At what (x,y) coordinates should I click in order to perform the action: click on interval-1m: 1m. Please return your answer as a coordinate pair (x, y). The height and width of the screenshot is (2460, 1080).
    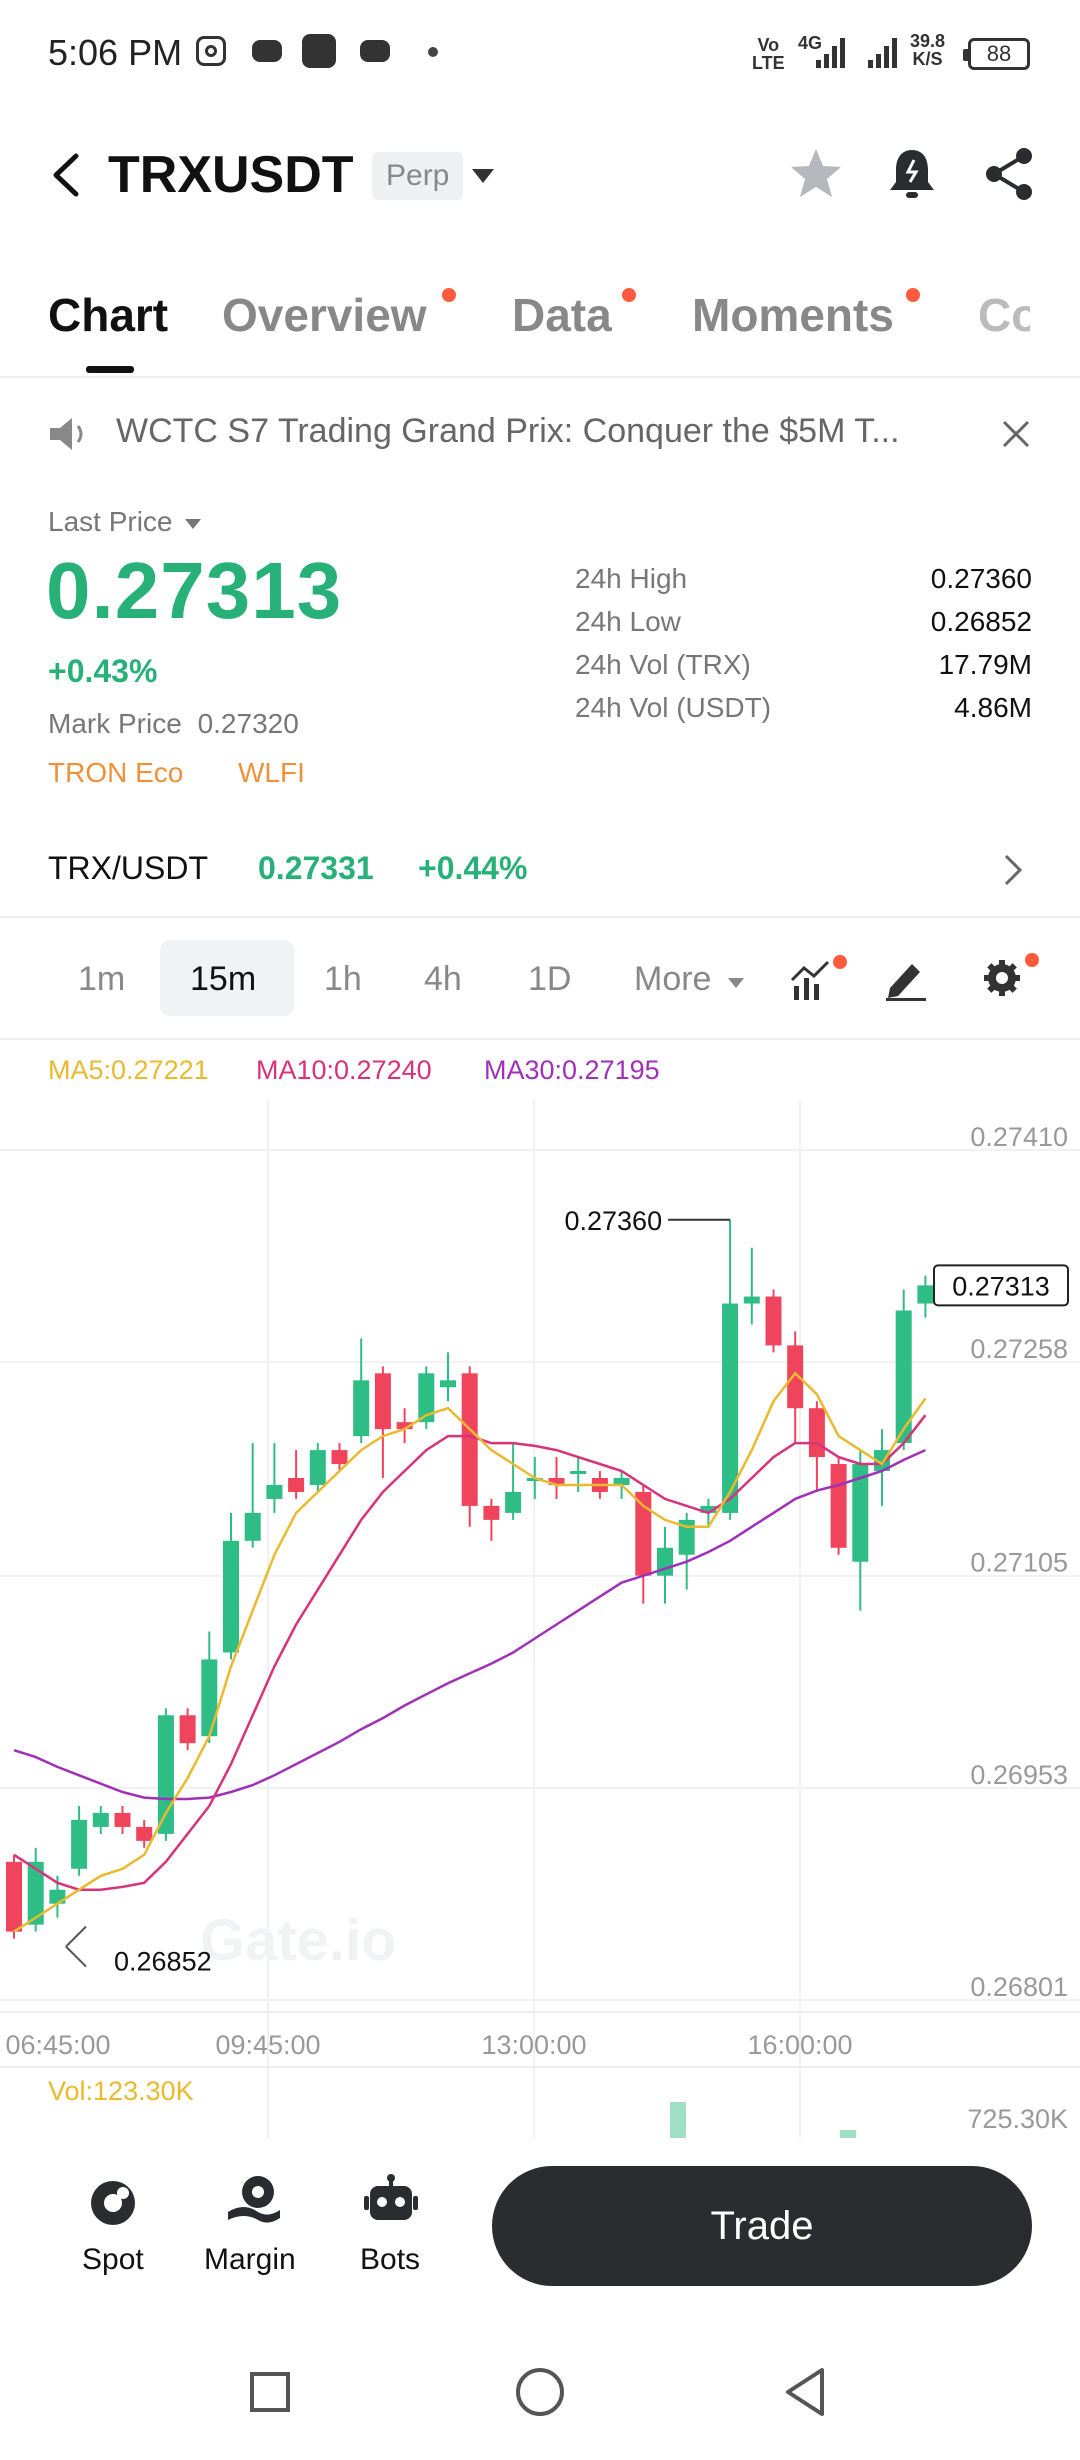
    Looking at the image, I should click on (102, 979).